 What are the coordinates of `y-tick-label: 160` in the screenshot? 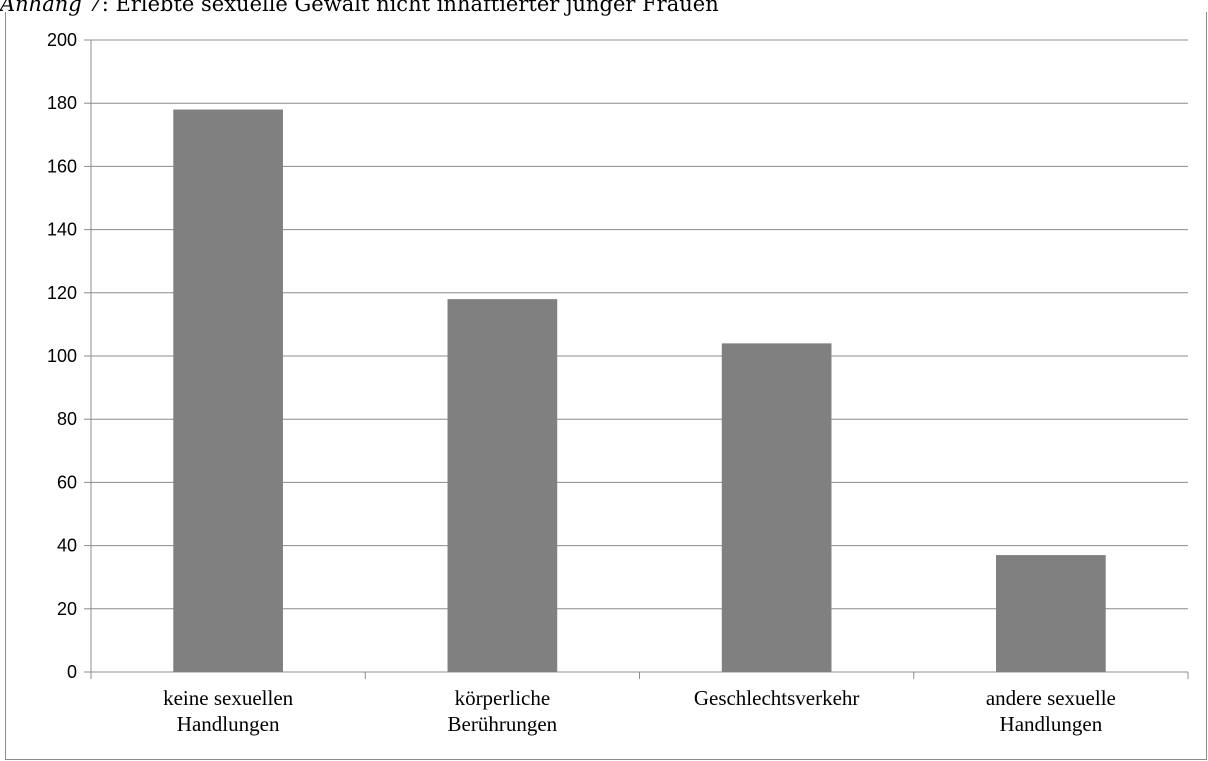 It's located at (62, 166).